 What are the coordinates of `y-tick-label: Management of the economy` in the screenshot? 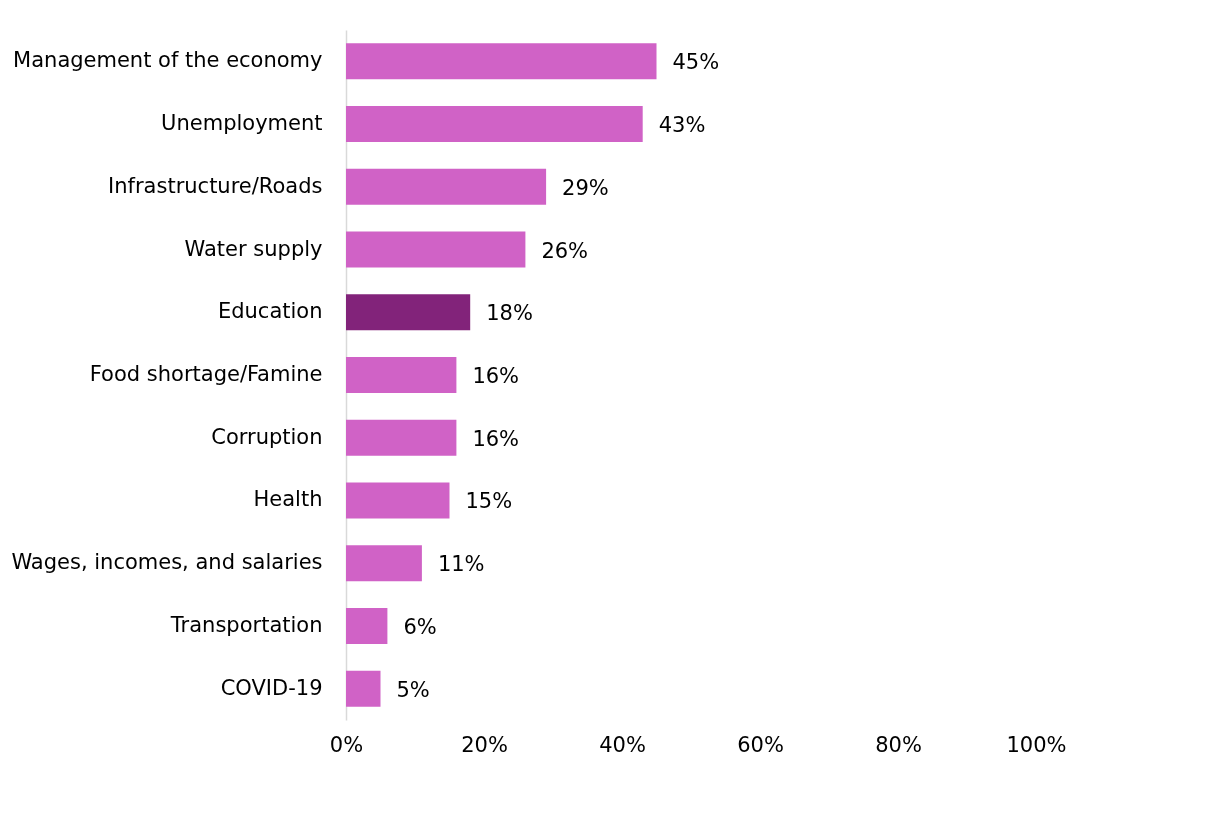 It's located at (168, 60).